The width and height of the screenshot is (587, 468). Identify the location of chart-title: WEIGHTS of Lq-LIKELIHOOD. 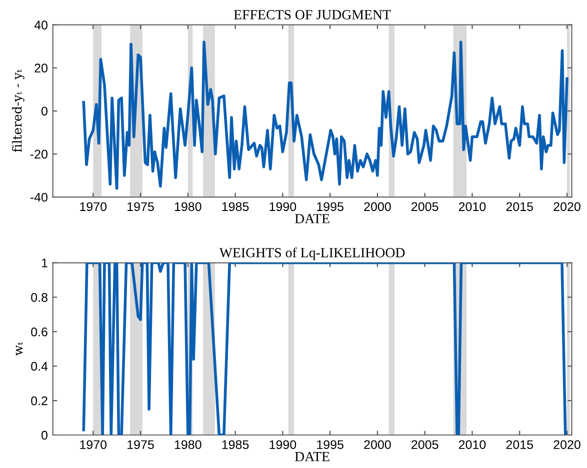
(312, 253).